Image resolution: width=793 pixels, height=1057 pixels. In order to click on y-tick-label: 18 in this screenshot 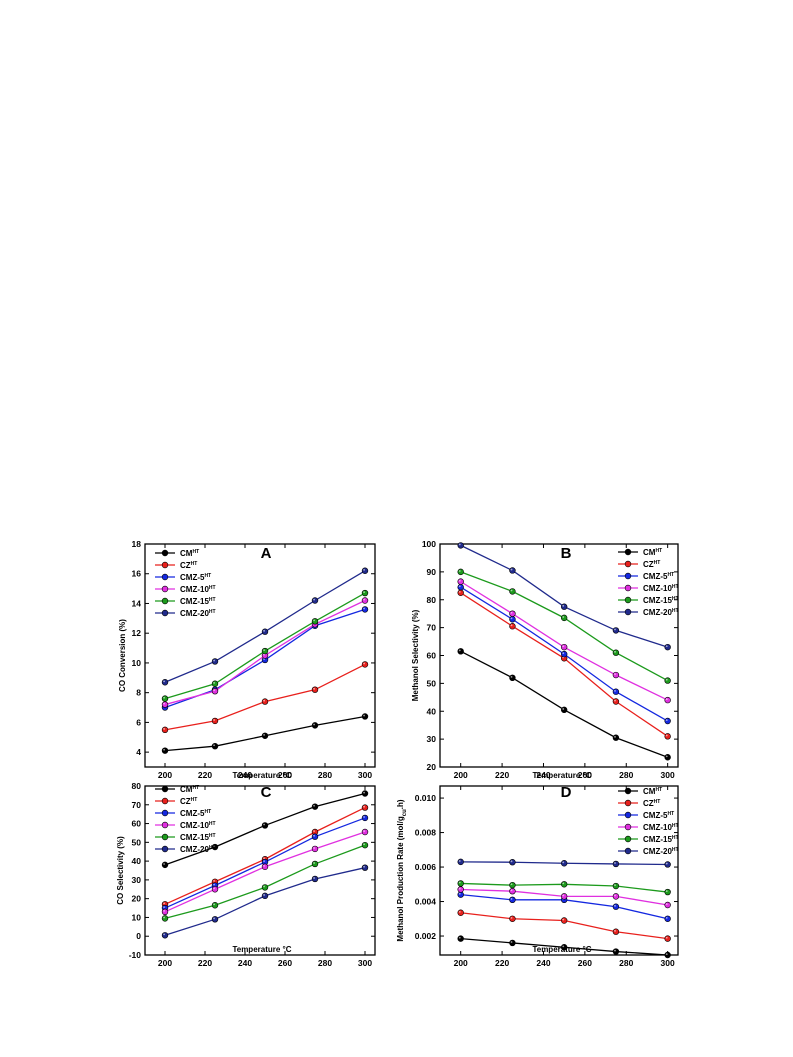, I will do `click(137, 544)`.